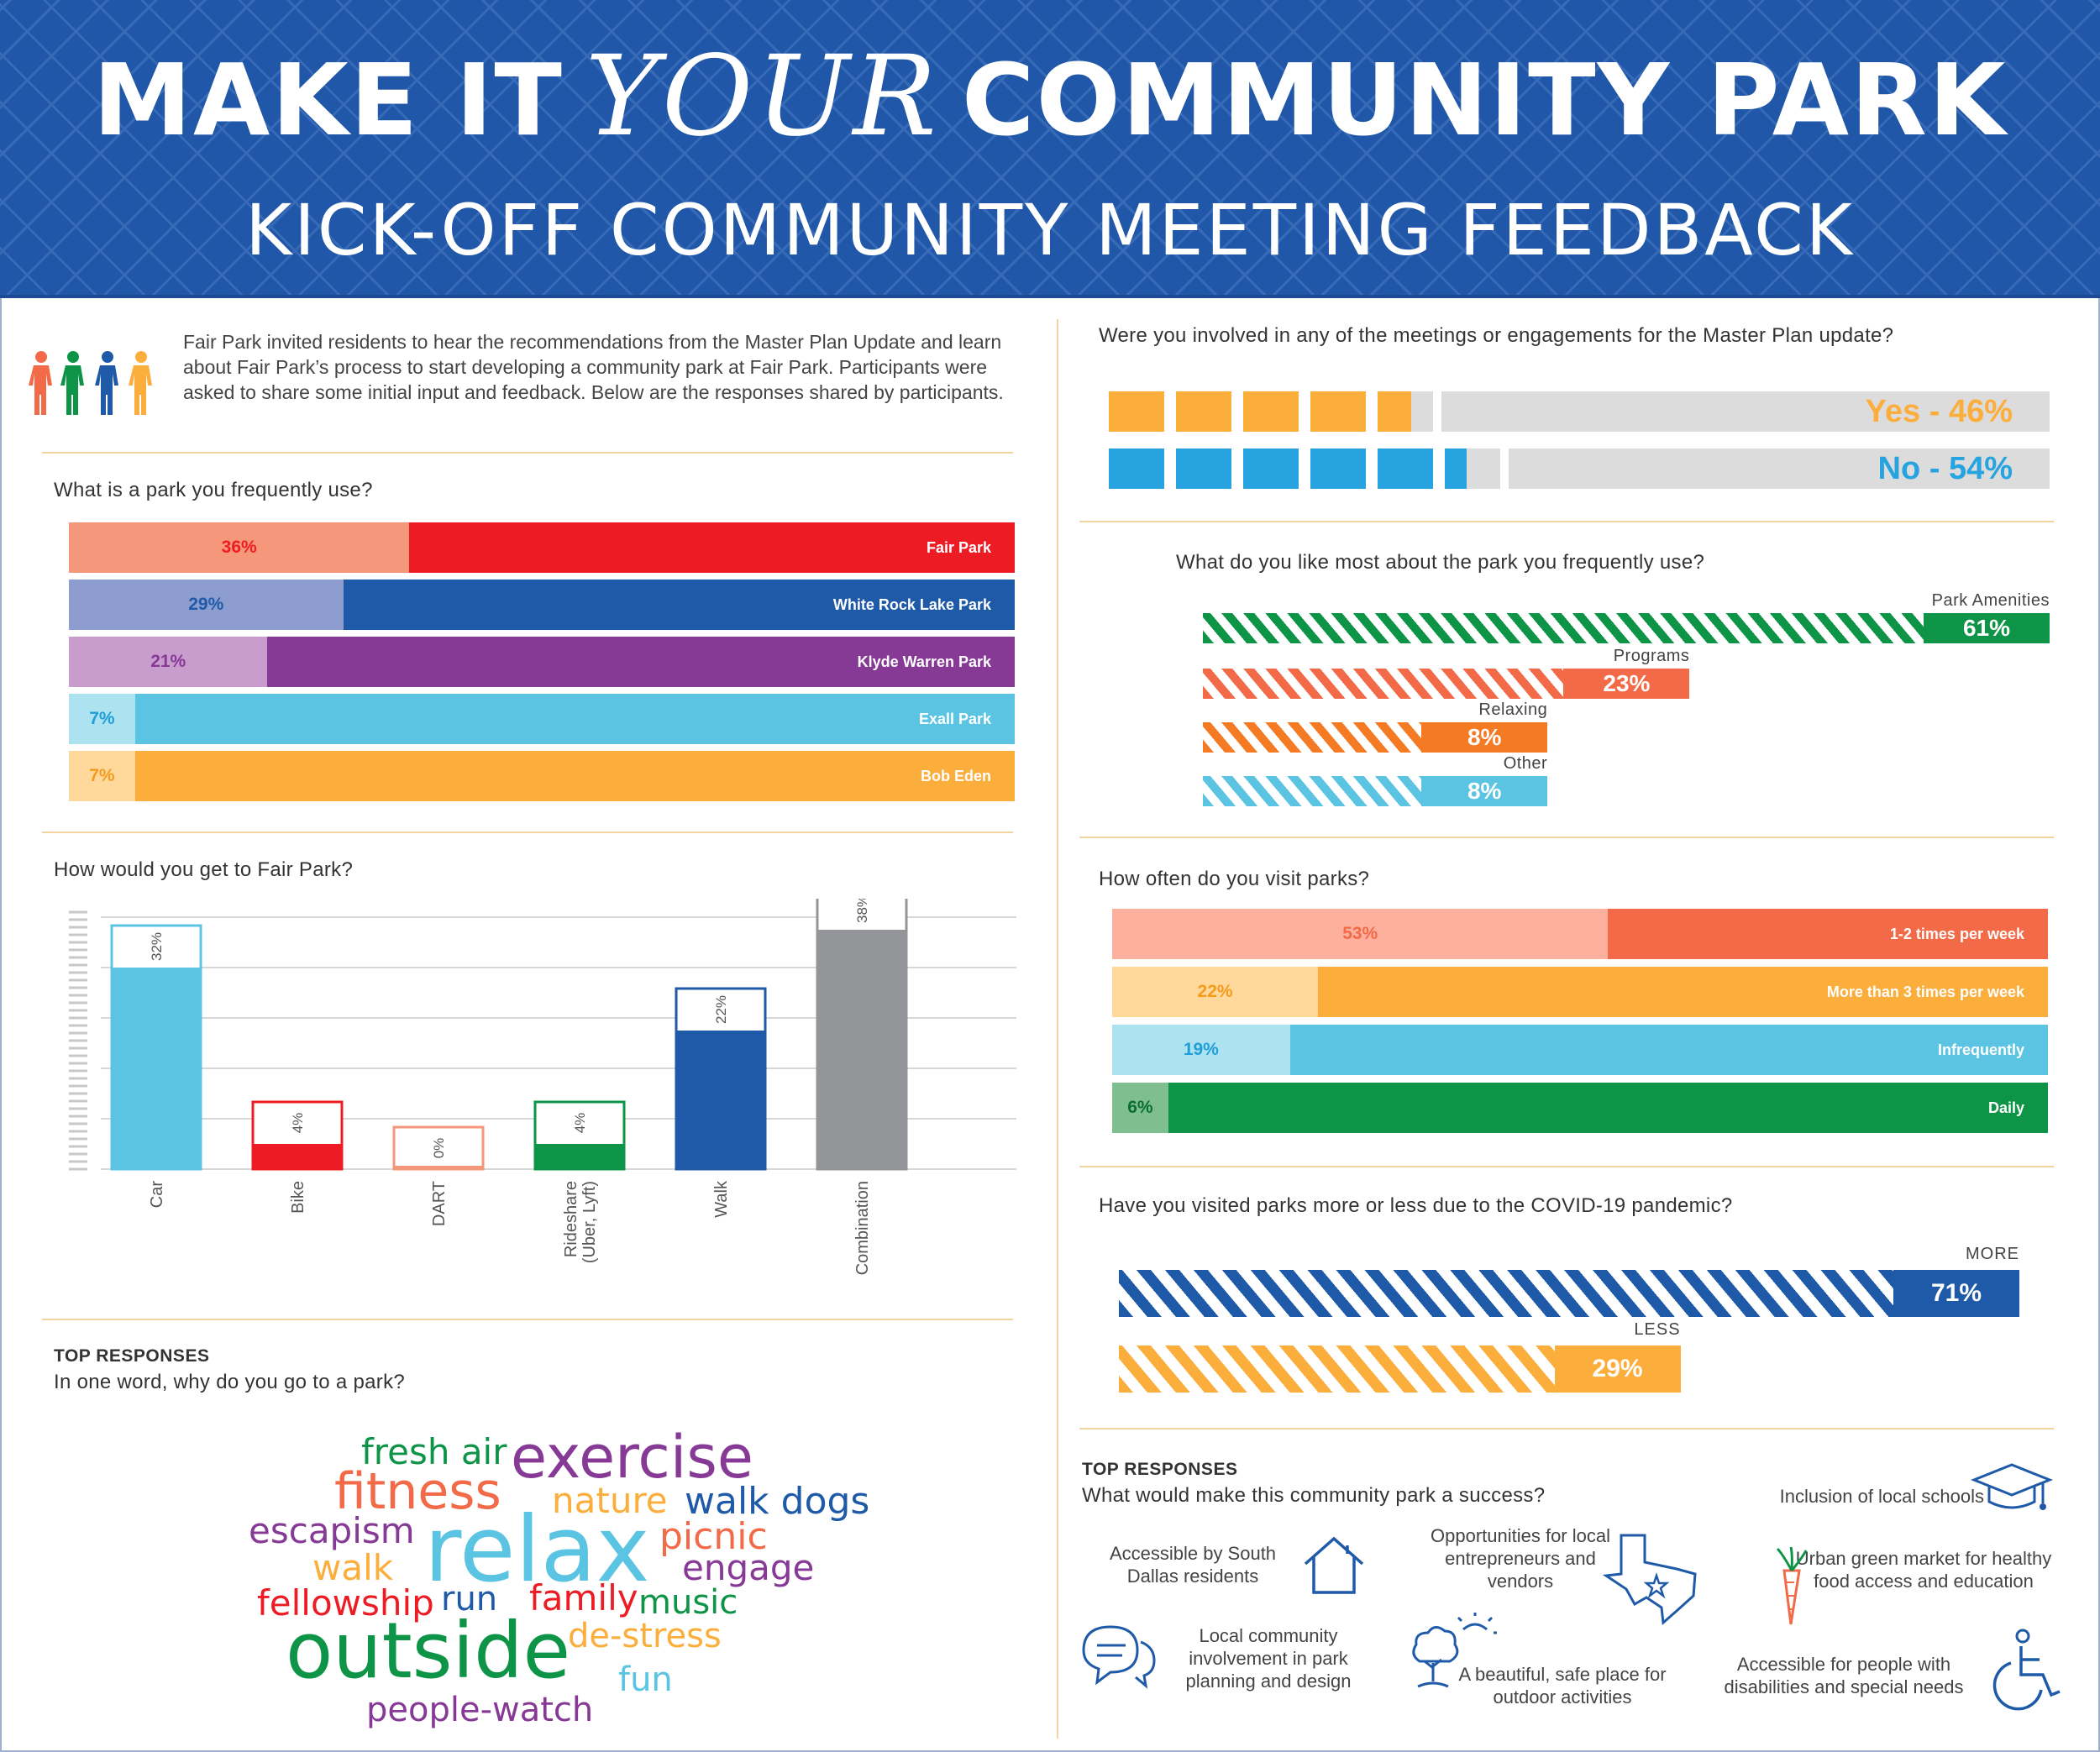 Image resolution: width=2100 pixels, height=1752 pixels. What do you see at coordinates (762, 97) in the screenshot?
I see `title-script-word: YOUR` at bounding box center [762, 97].